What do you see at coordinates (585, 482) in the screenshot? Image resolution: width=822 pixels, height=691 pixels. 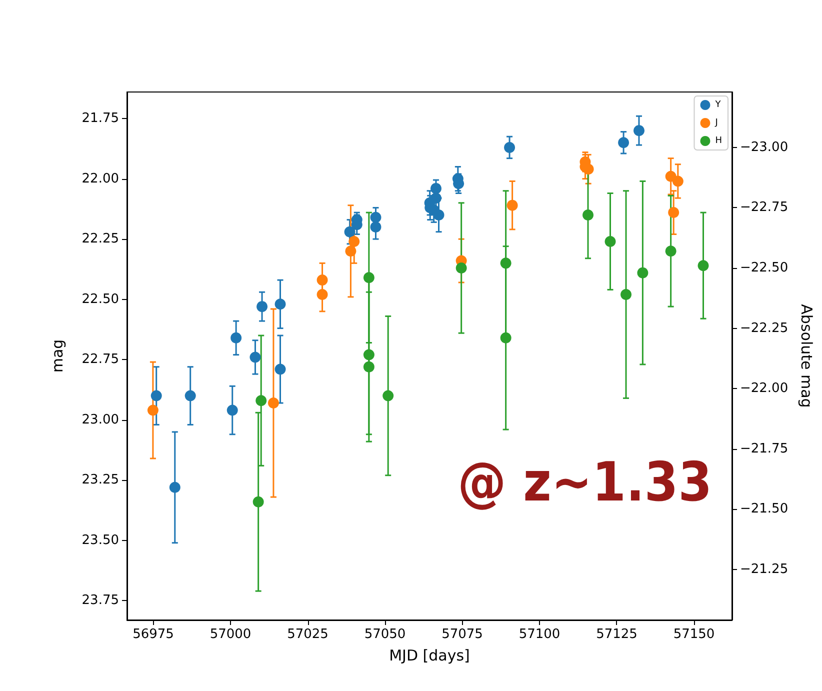 I see `annotation: @ z~1.33` at bounding box center [585, 482].